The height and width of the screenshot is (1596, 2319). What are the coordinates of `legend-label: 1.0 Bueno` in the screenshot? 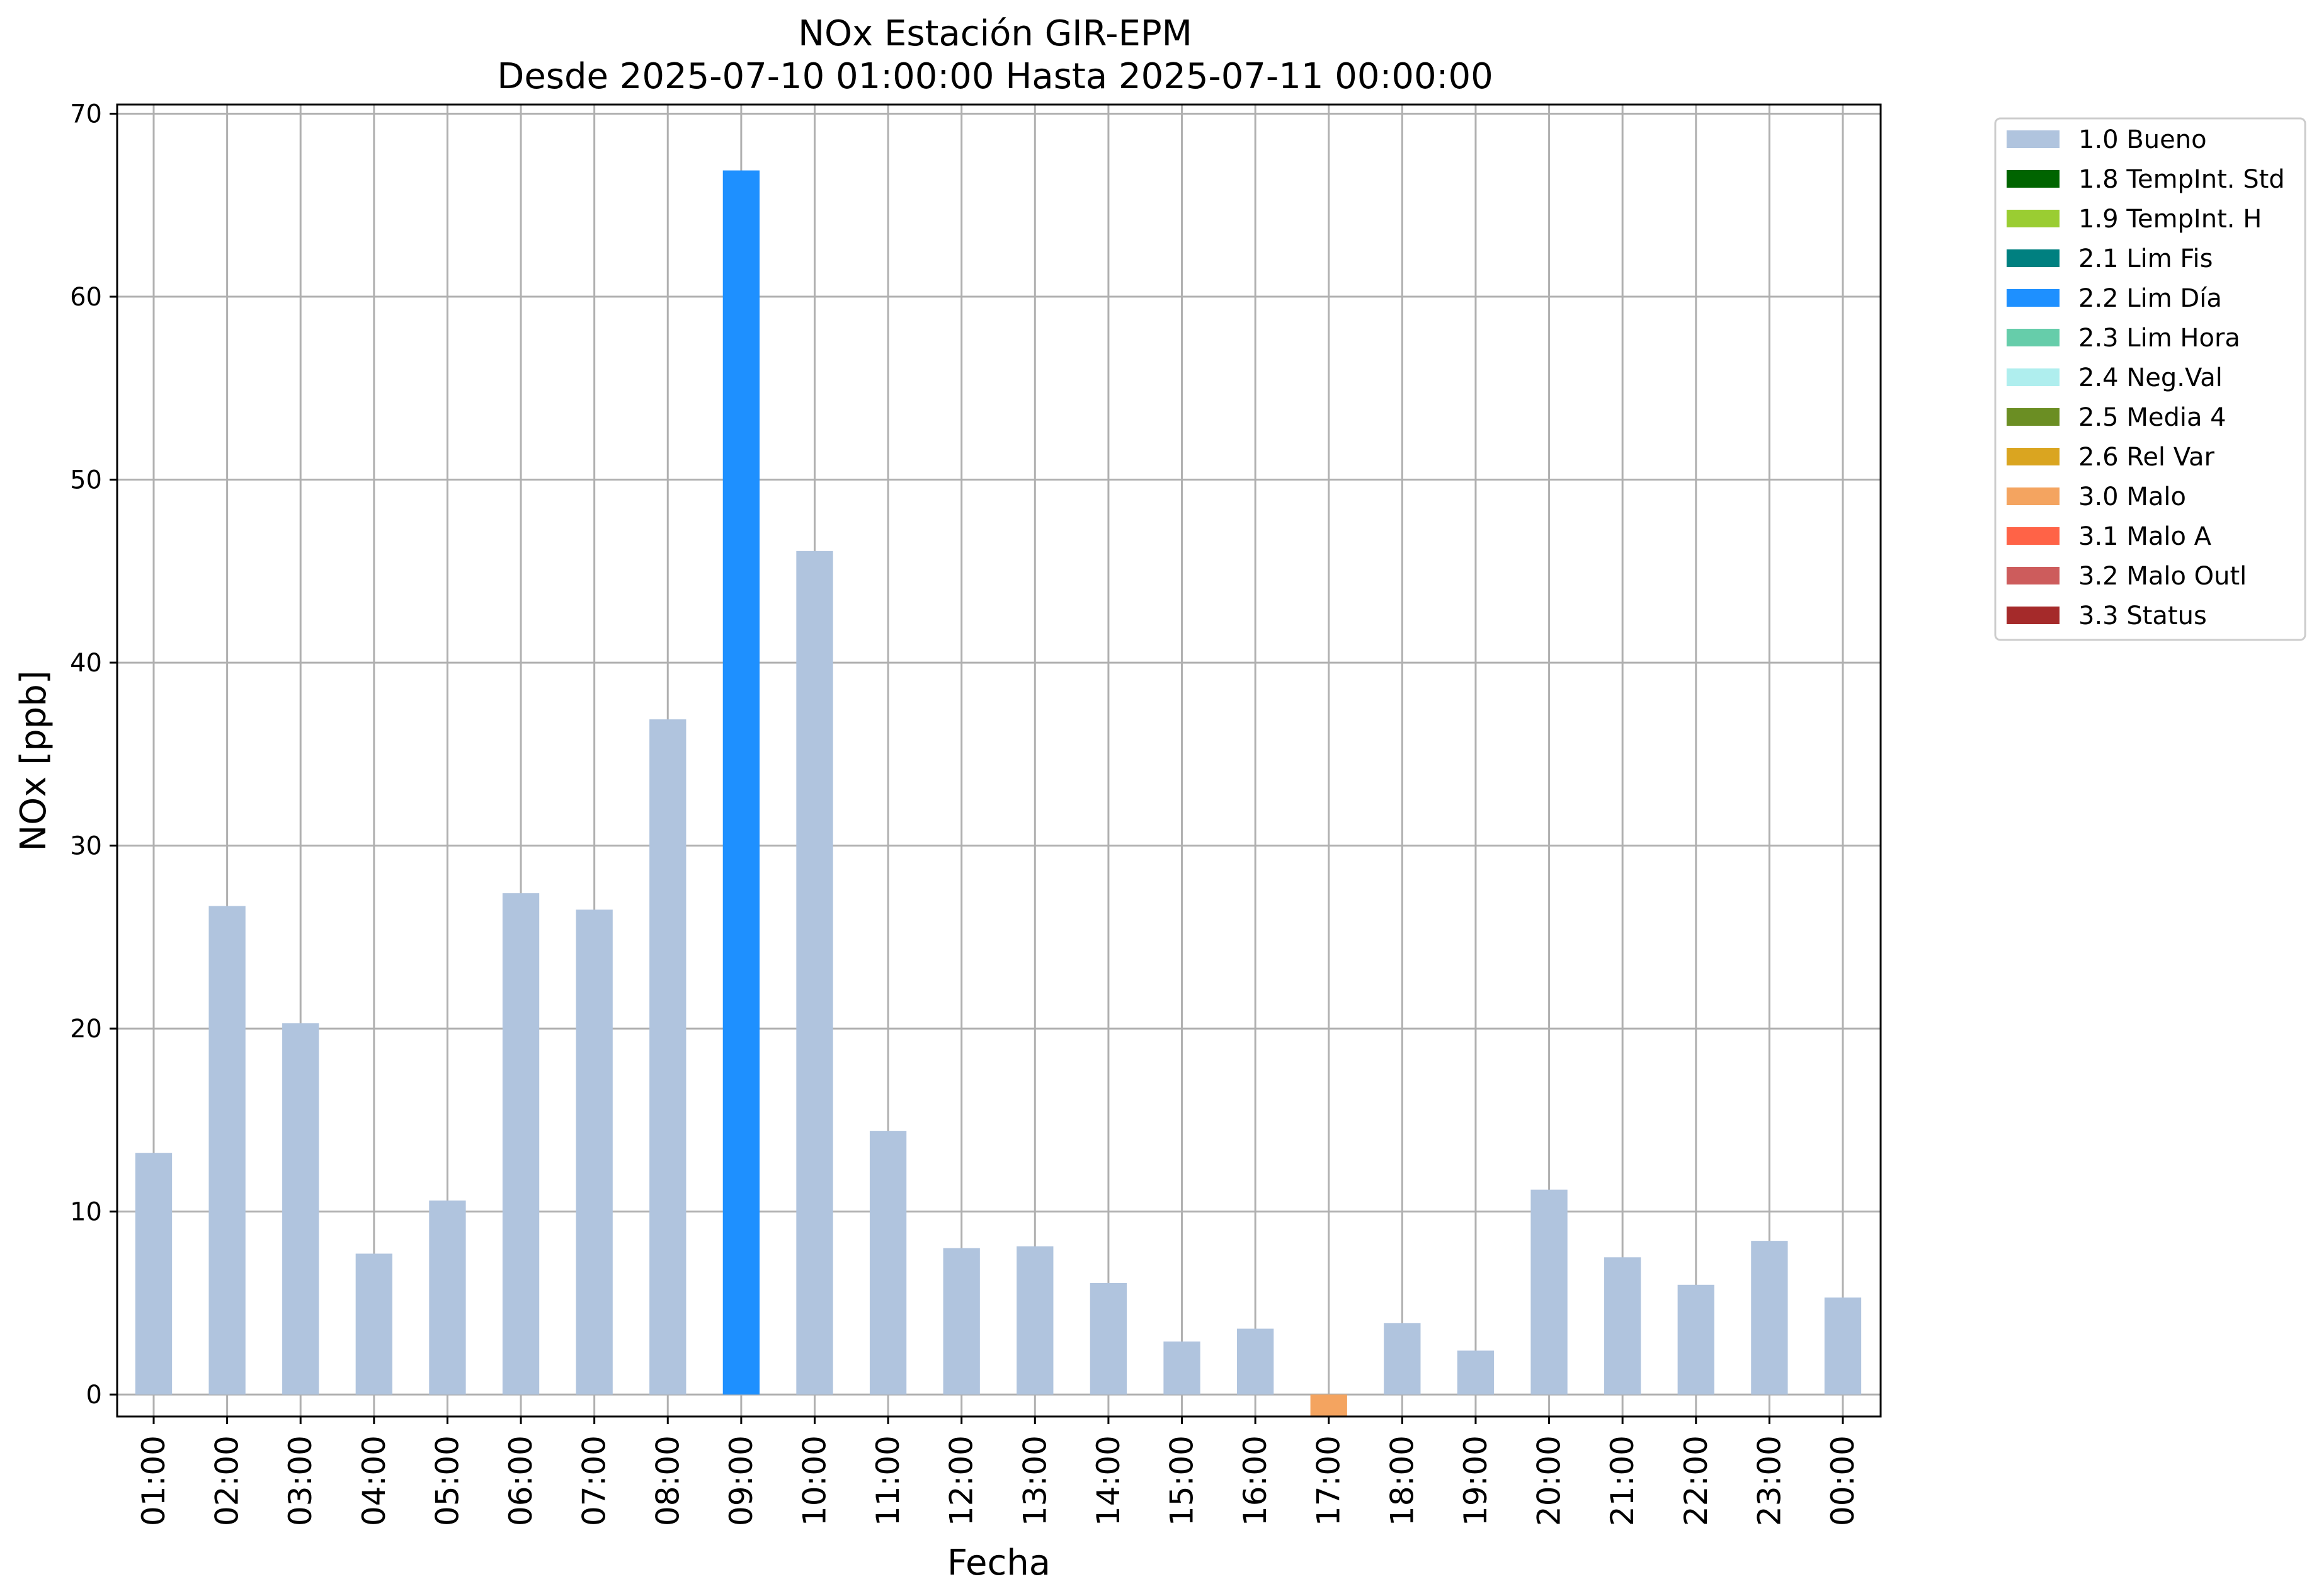 It's located at (2142, 139).